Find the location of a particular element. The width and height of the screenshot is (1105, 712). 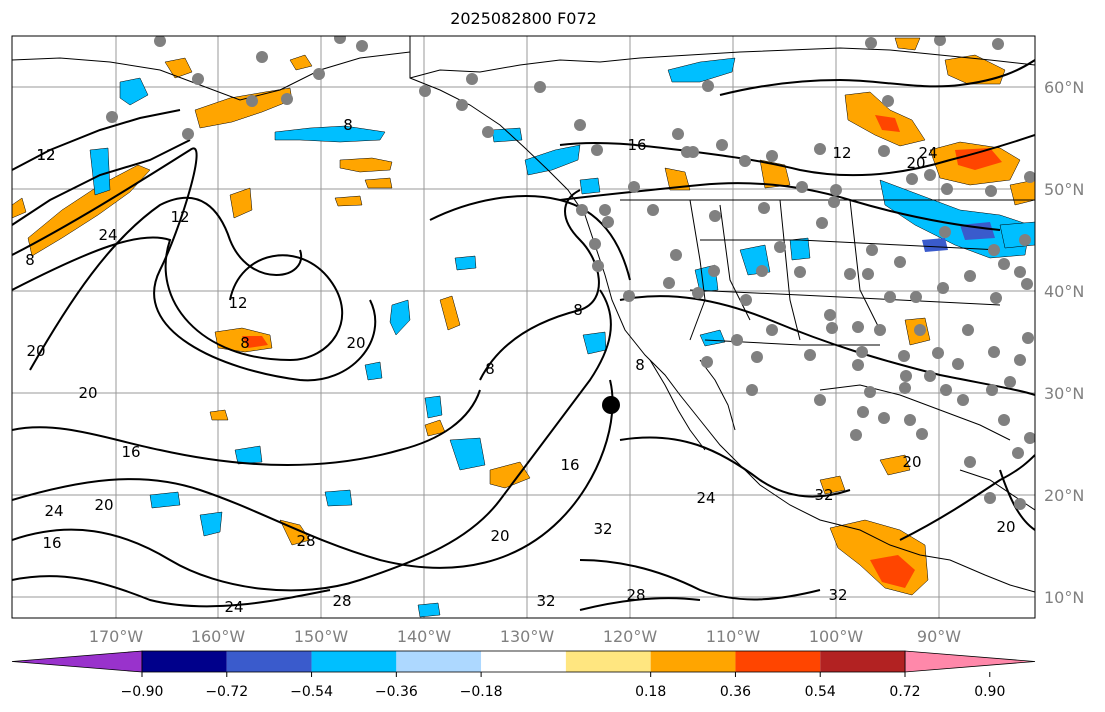

colorbar-tick-label: −0.72 is located at coordinates (226, 692).